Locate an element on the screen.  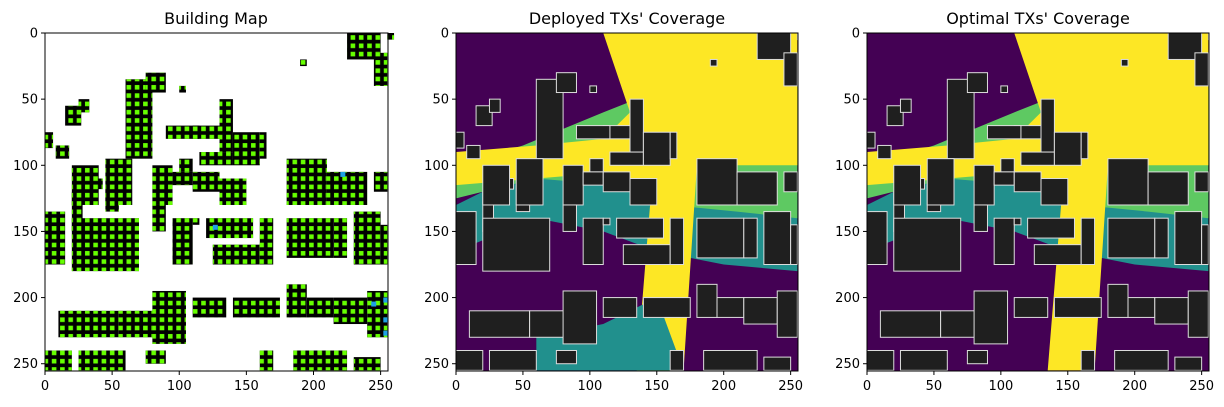
y-tick-label: 0 is located at coordinates (445, 34).